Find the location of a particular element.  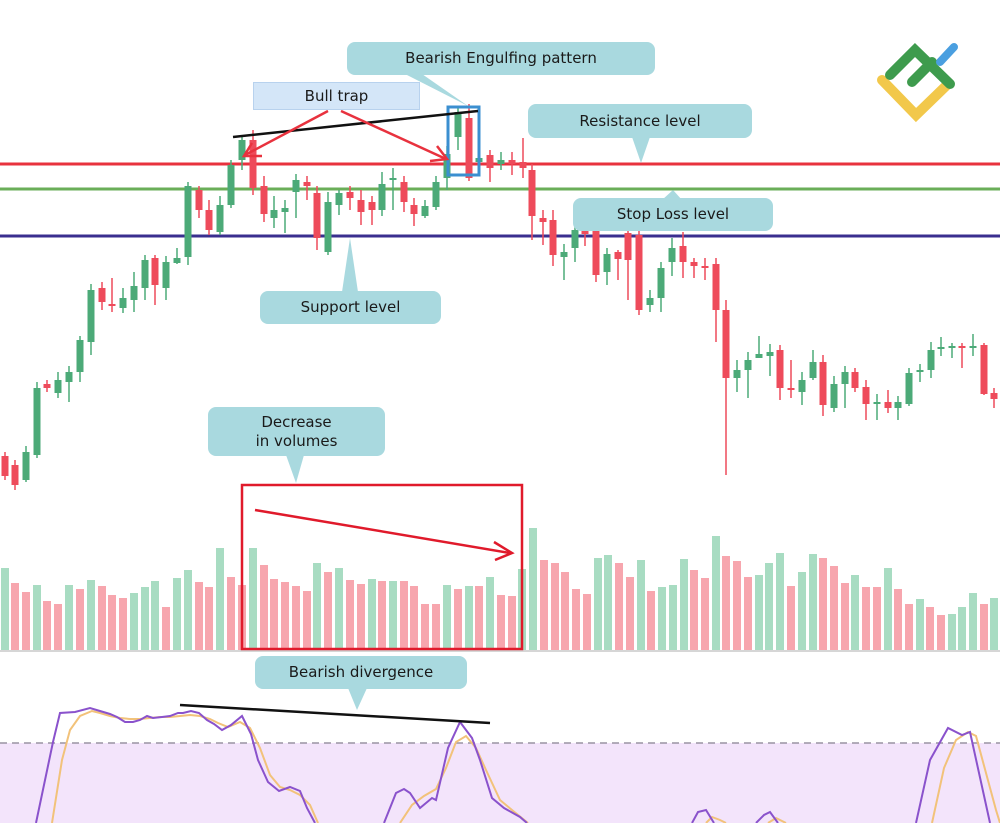

price-levels is located at coordinates (500, 200).